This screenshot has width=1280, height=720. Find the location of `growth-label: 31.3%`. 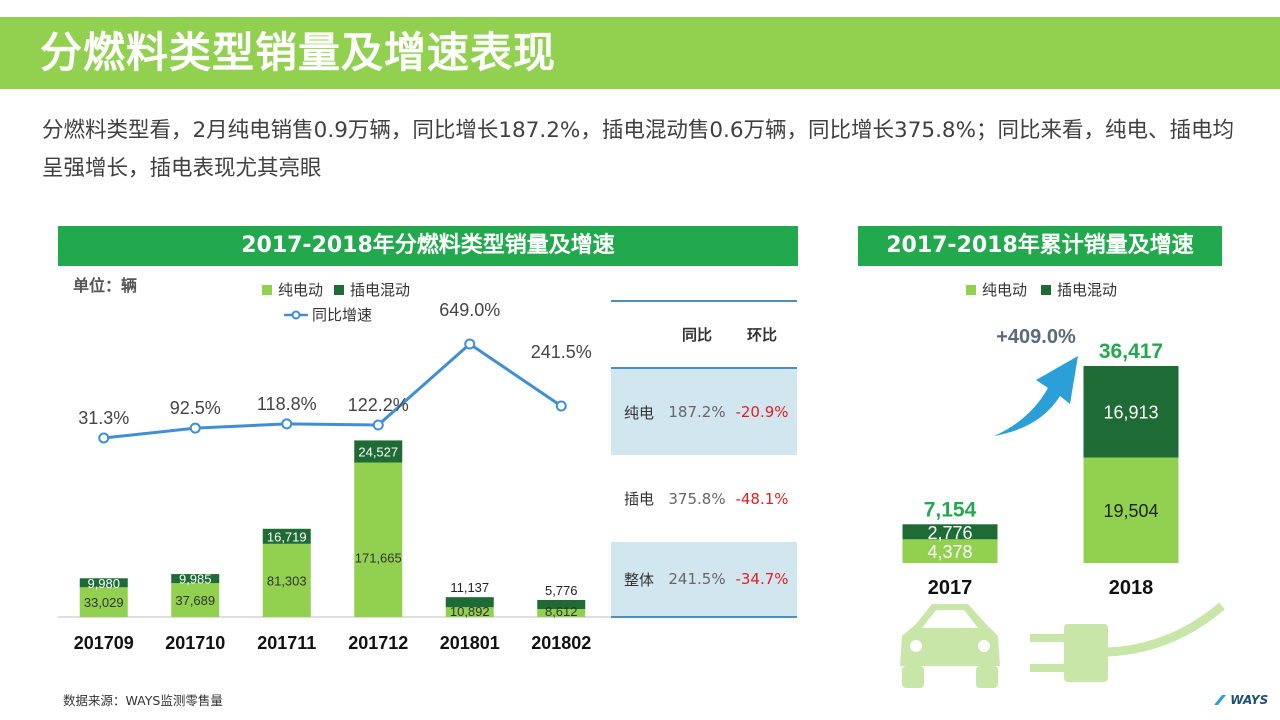

growth-label: 31.3% is located at coordinates (103, 418).